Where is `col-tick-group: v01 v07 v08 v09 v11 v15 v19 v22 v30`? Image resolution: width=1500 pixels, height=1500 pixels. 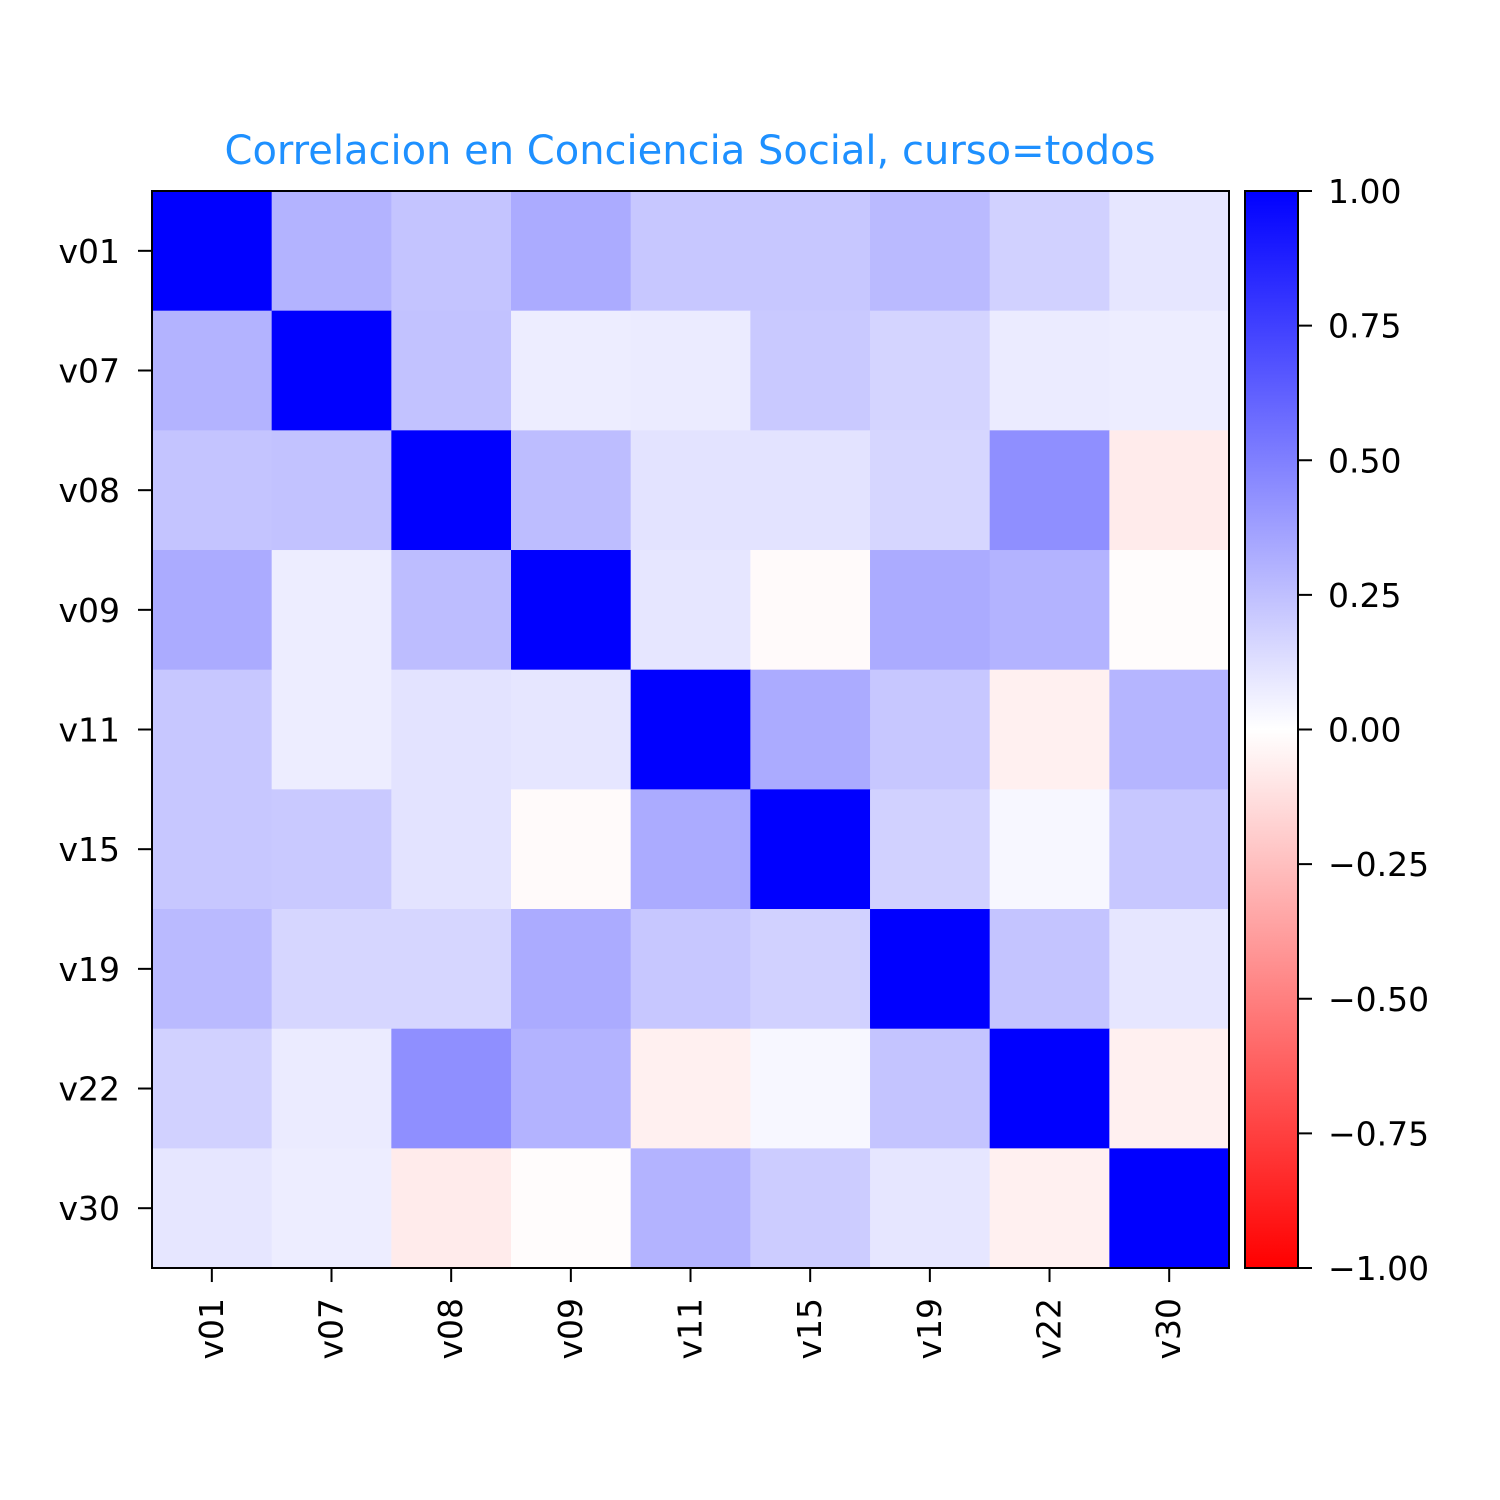 col-tick-group: v01 v07 v08 v09 v11 v15 v19 v22 v30 is located at coordinates (690, 1314).